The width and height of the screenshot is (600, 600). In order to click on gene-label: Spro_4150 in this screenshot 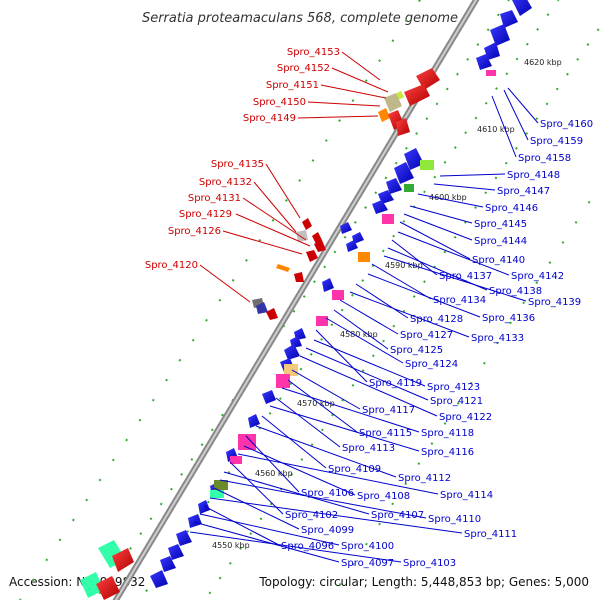, I will do `click(279, 102)`.